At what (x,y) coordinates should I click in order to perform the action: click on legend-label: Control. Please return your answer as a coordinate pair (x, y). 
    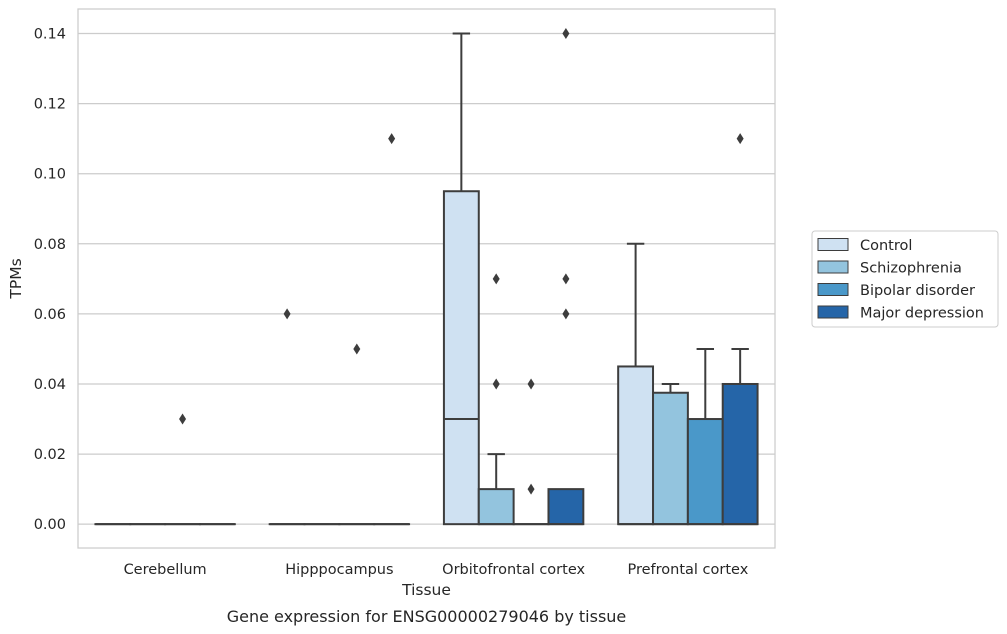
    Looking at the image, I should click on (886, 246).